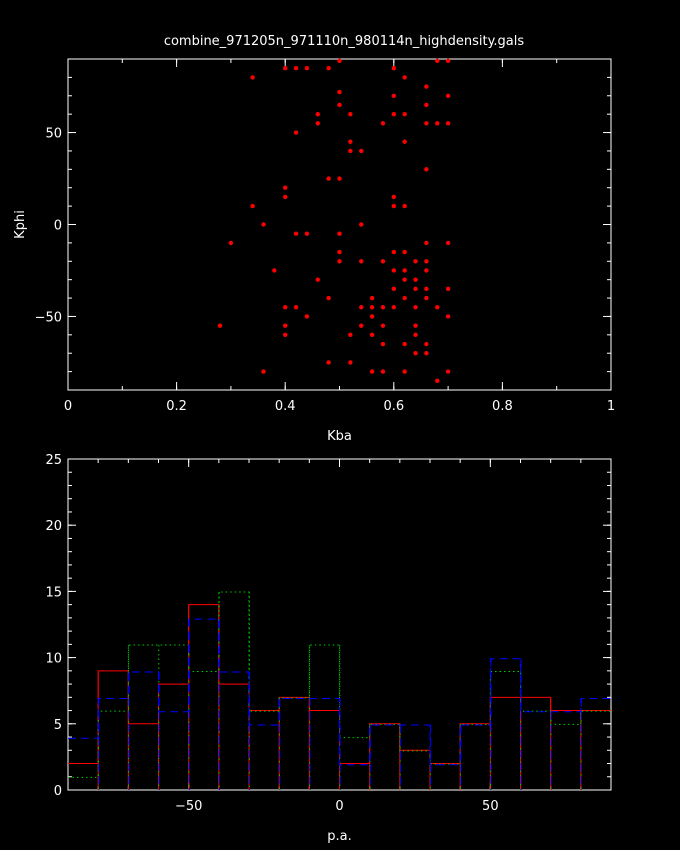  Describe the element at coordinates (502, 406) in the screenshot. I see `x-tick-label: 0.8` at that location.